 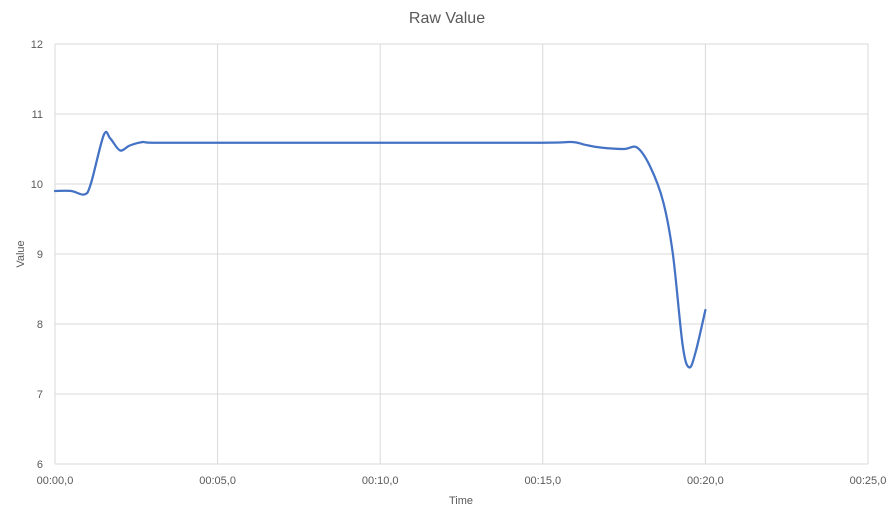 What do you see at coordinates (217, 481) in the screenshot?
I see `x-tick-label: 00:05,0` at bounding box center [217, 481].